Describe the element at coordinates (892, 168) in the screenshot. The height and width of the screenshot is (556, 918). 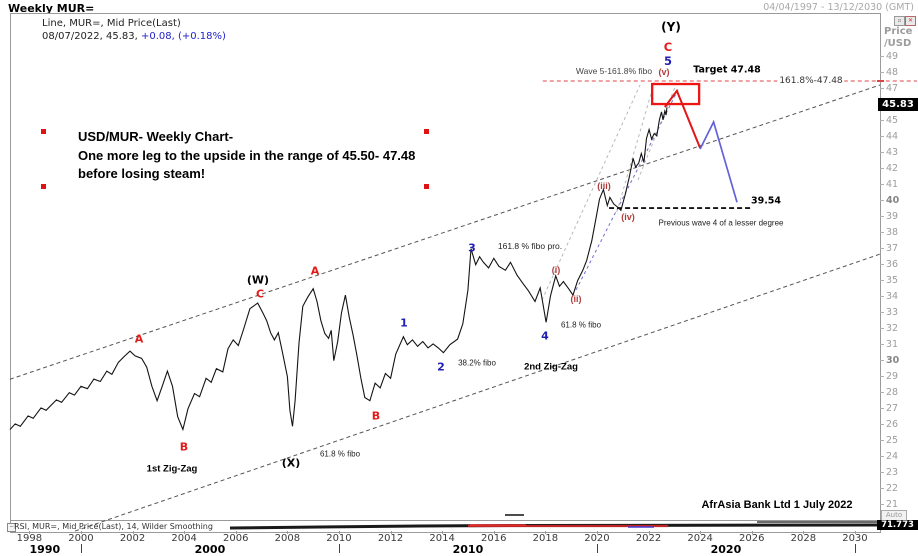
I see `price-tick-label: 42` at that location.